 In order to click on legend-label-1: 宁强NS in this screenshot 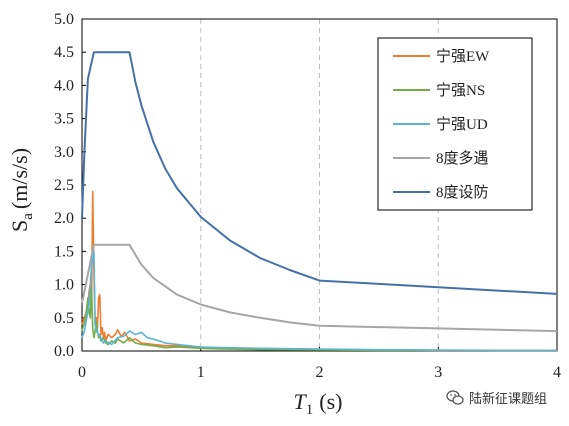, I will do `click(460, 90)`.